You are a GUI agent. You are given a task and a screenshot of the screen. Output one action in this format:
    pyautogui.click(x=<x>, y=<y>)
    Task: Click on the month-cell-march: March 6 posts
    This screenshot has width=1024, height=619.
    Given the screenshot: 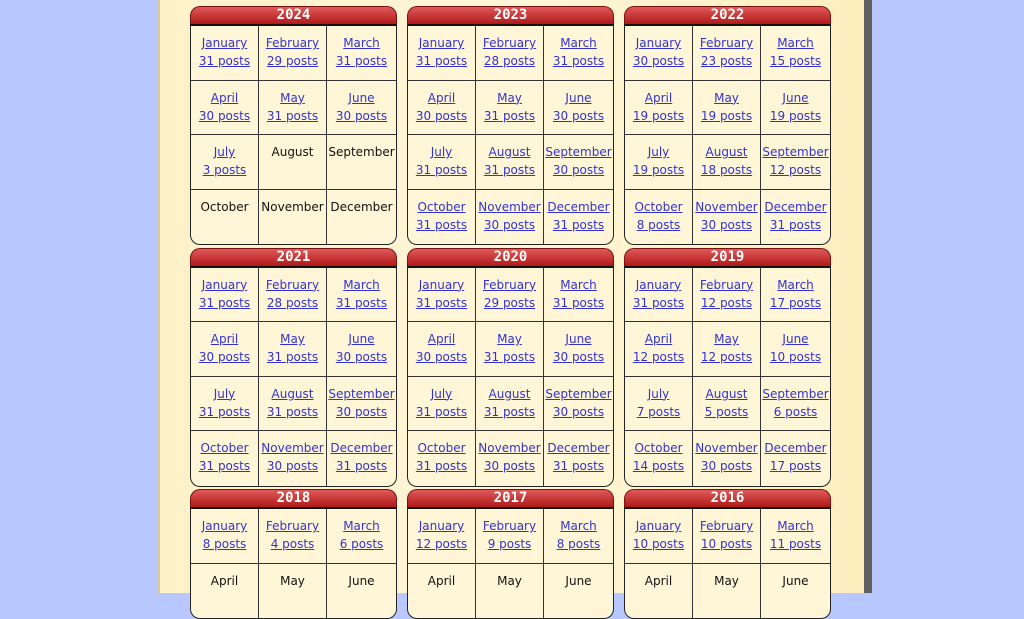 What is the action you would take?
    pyautogui.click(x=361, y=536)
    